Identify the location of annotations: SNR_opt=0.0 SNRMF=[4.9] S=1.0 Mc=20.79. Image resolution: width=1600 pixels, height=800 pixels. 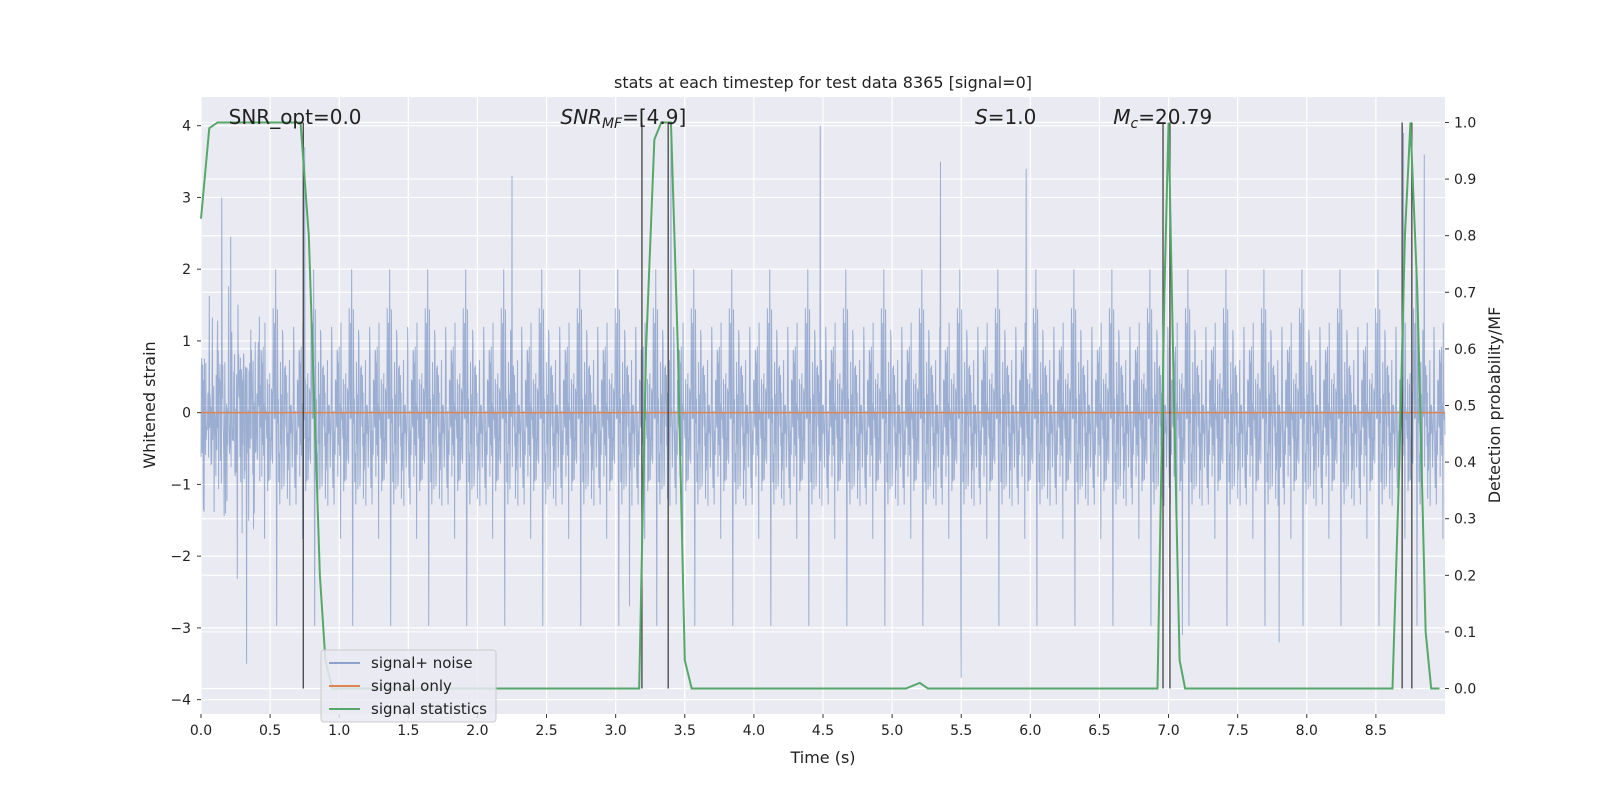
(721, 118).